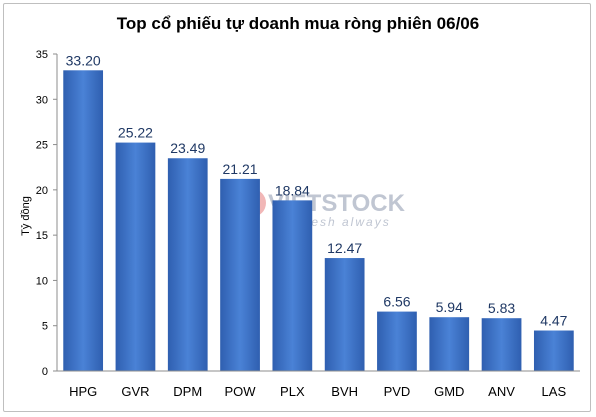 The height and width of the screenshot is (417, 596). I want to click on y-tick-label: 20, so click(42, 191).